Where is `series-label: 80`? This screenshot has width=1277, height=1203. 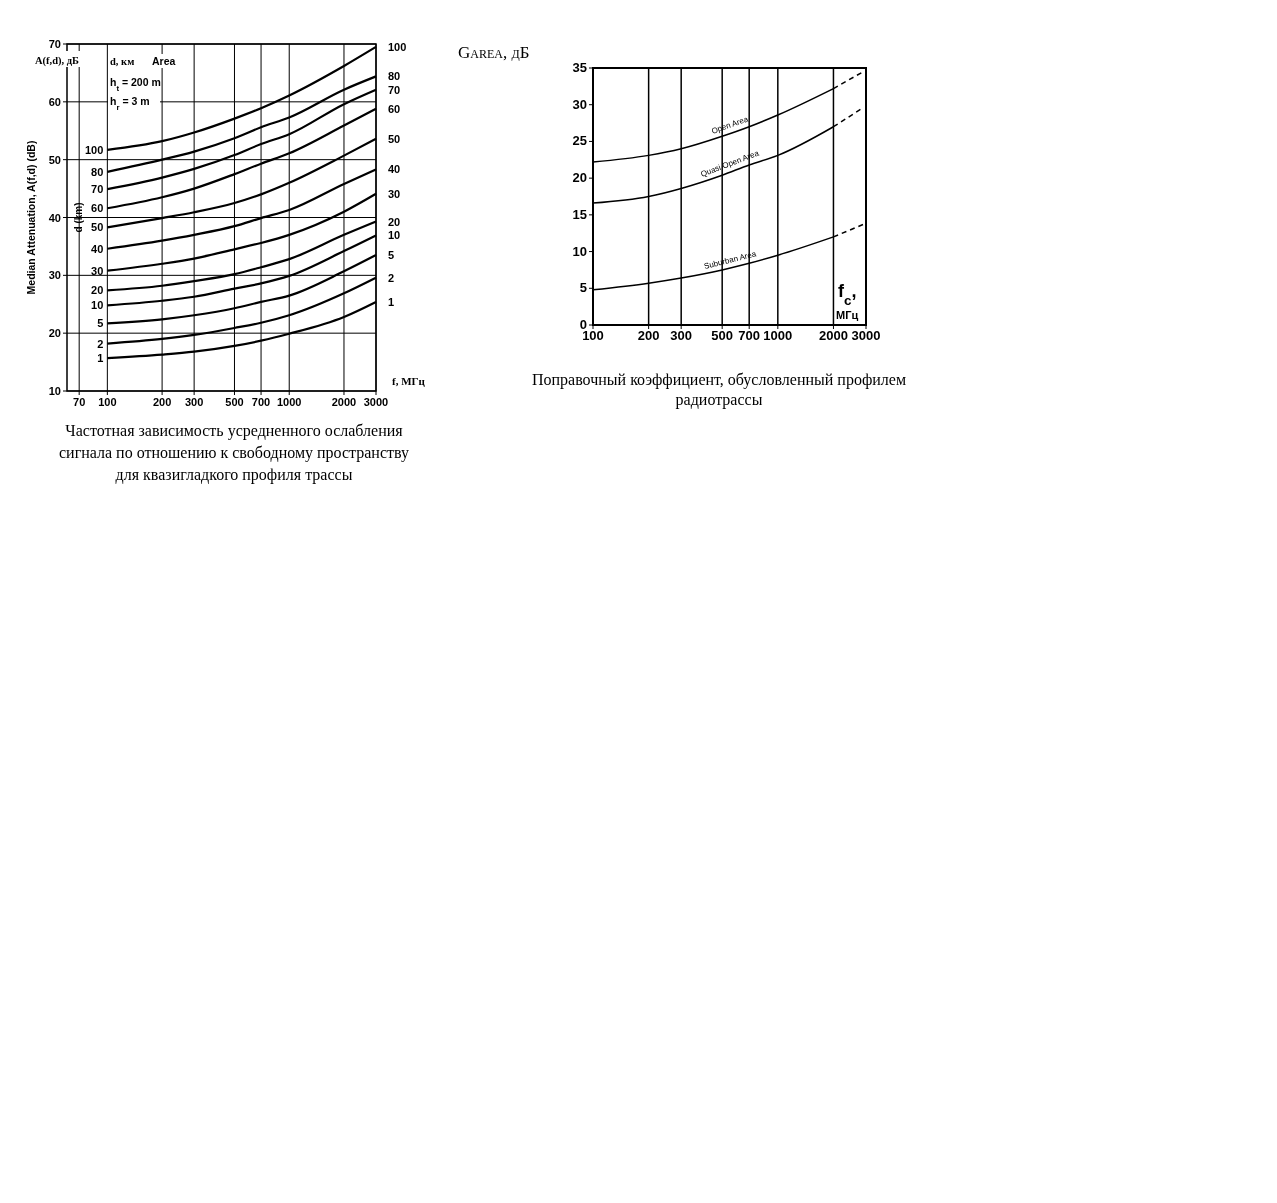 series-label: 80 is located at coordinates (97, 171).